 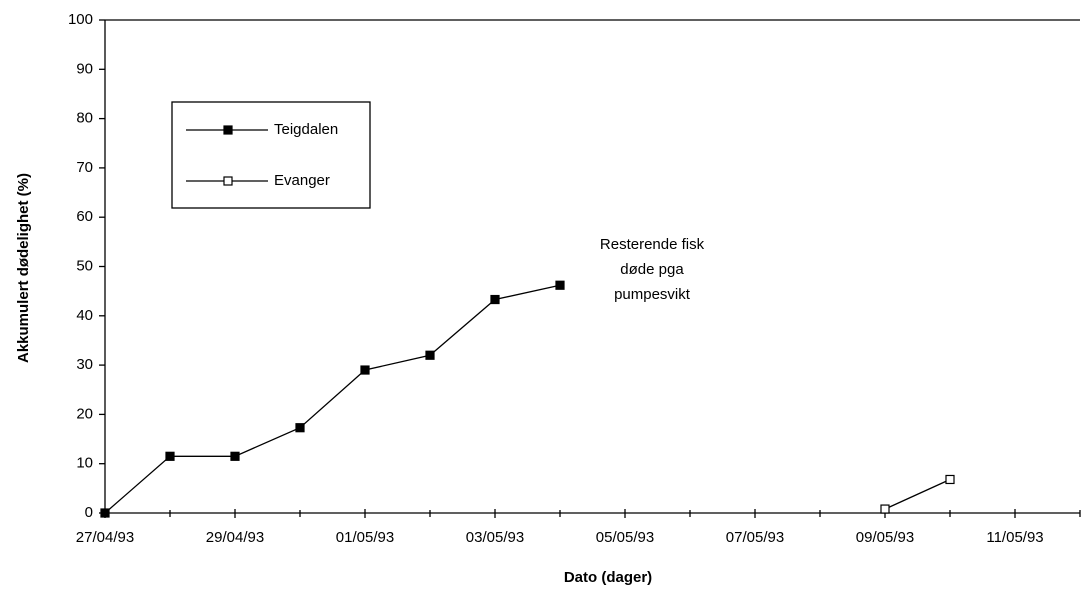 I want to click on x-axis-label: Dato (dager), so click(x=608, y=577).